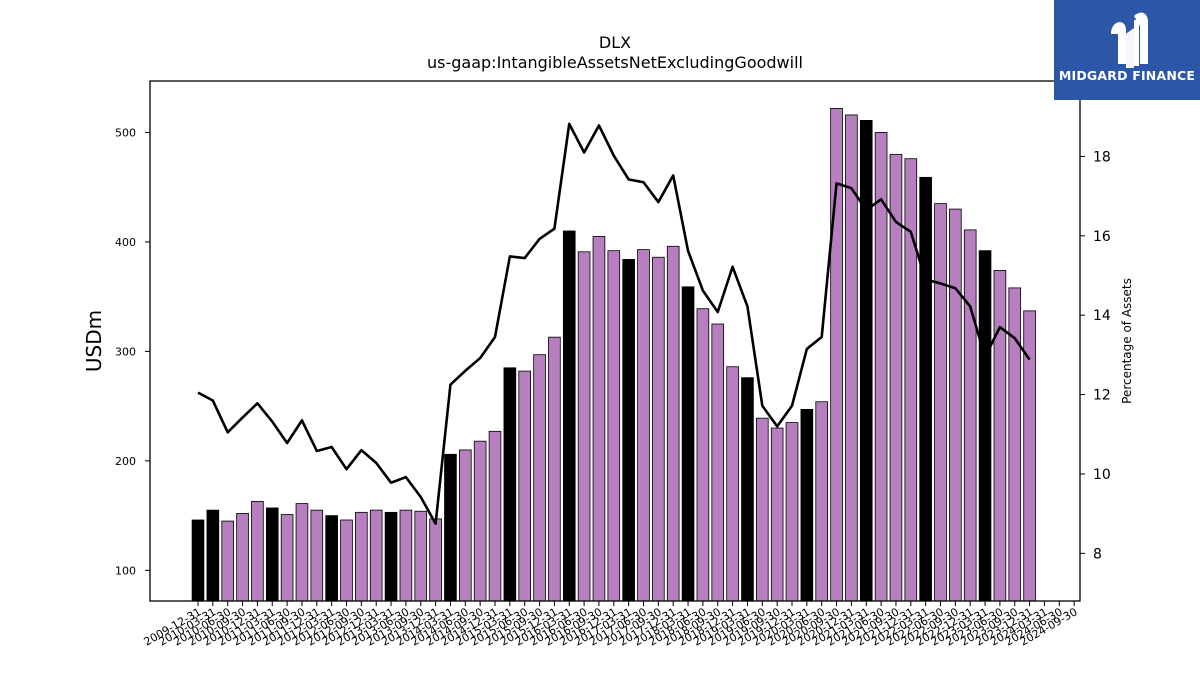 The width and height of the screenshot is (1200, 675). What do you see at coordinates (125, 461) in the screenshot?
I see `y-tick-label: 200` at bounding box center [125, 461].